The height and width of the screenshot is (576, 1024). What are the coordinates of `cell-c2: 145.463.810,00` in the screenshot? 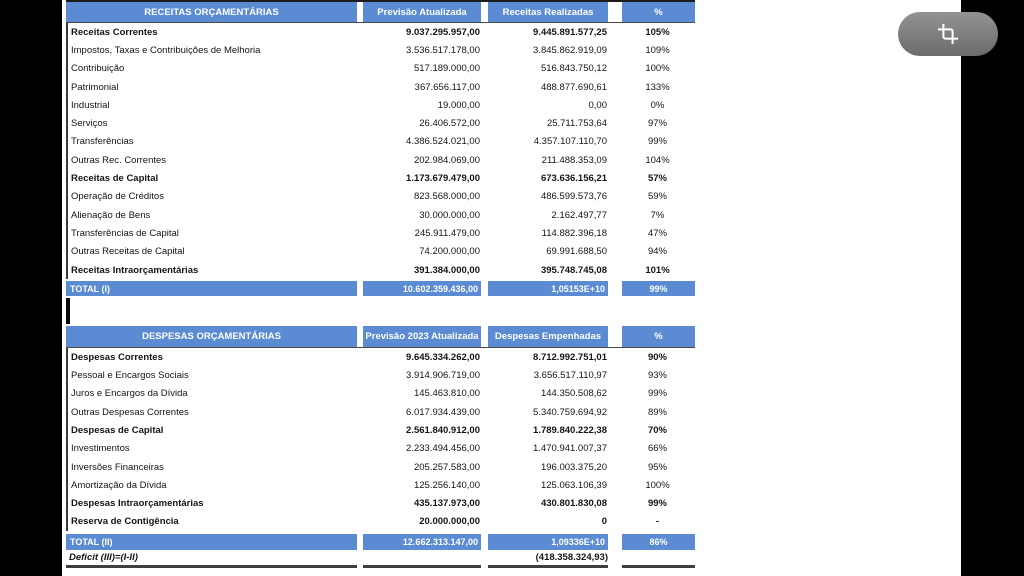 It's located at (446, 394).